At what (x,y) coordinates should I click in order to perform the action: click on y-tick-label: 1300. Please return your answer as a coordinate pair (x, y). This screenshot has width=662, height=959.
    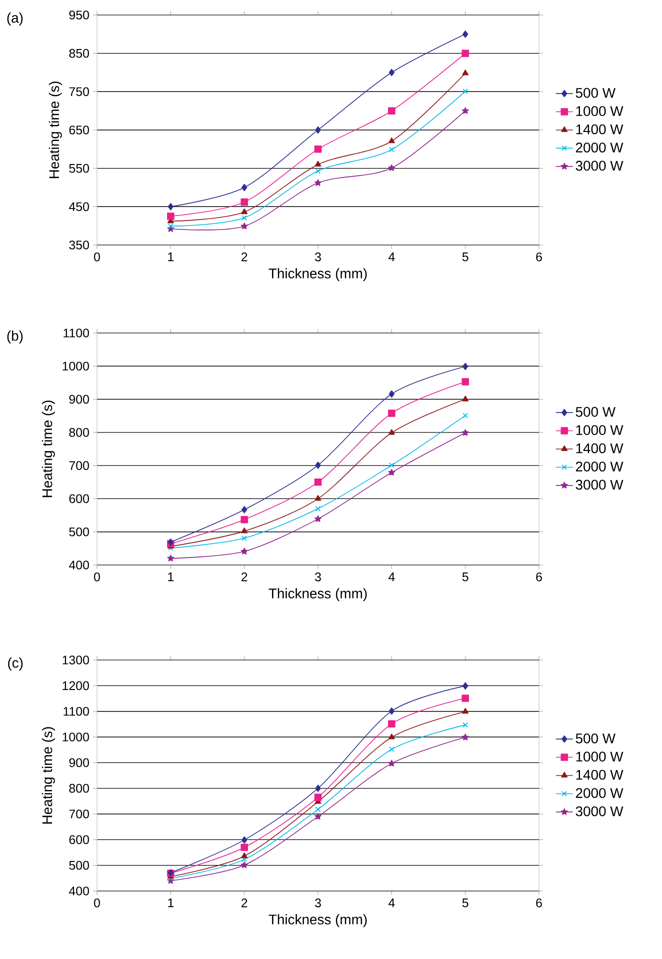
    Looking at the image, I should click on (75, 660).